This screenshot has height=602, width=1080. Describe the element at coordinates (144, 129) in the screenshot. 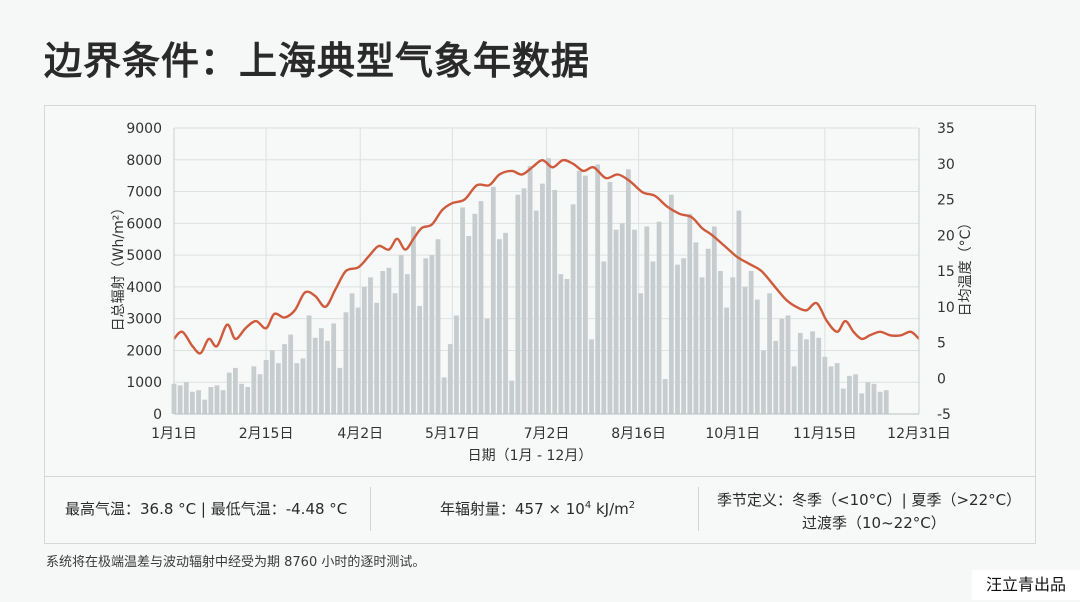

I see `left-y-tick-label: 9000` at that location.